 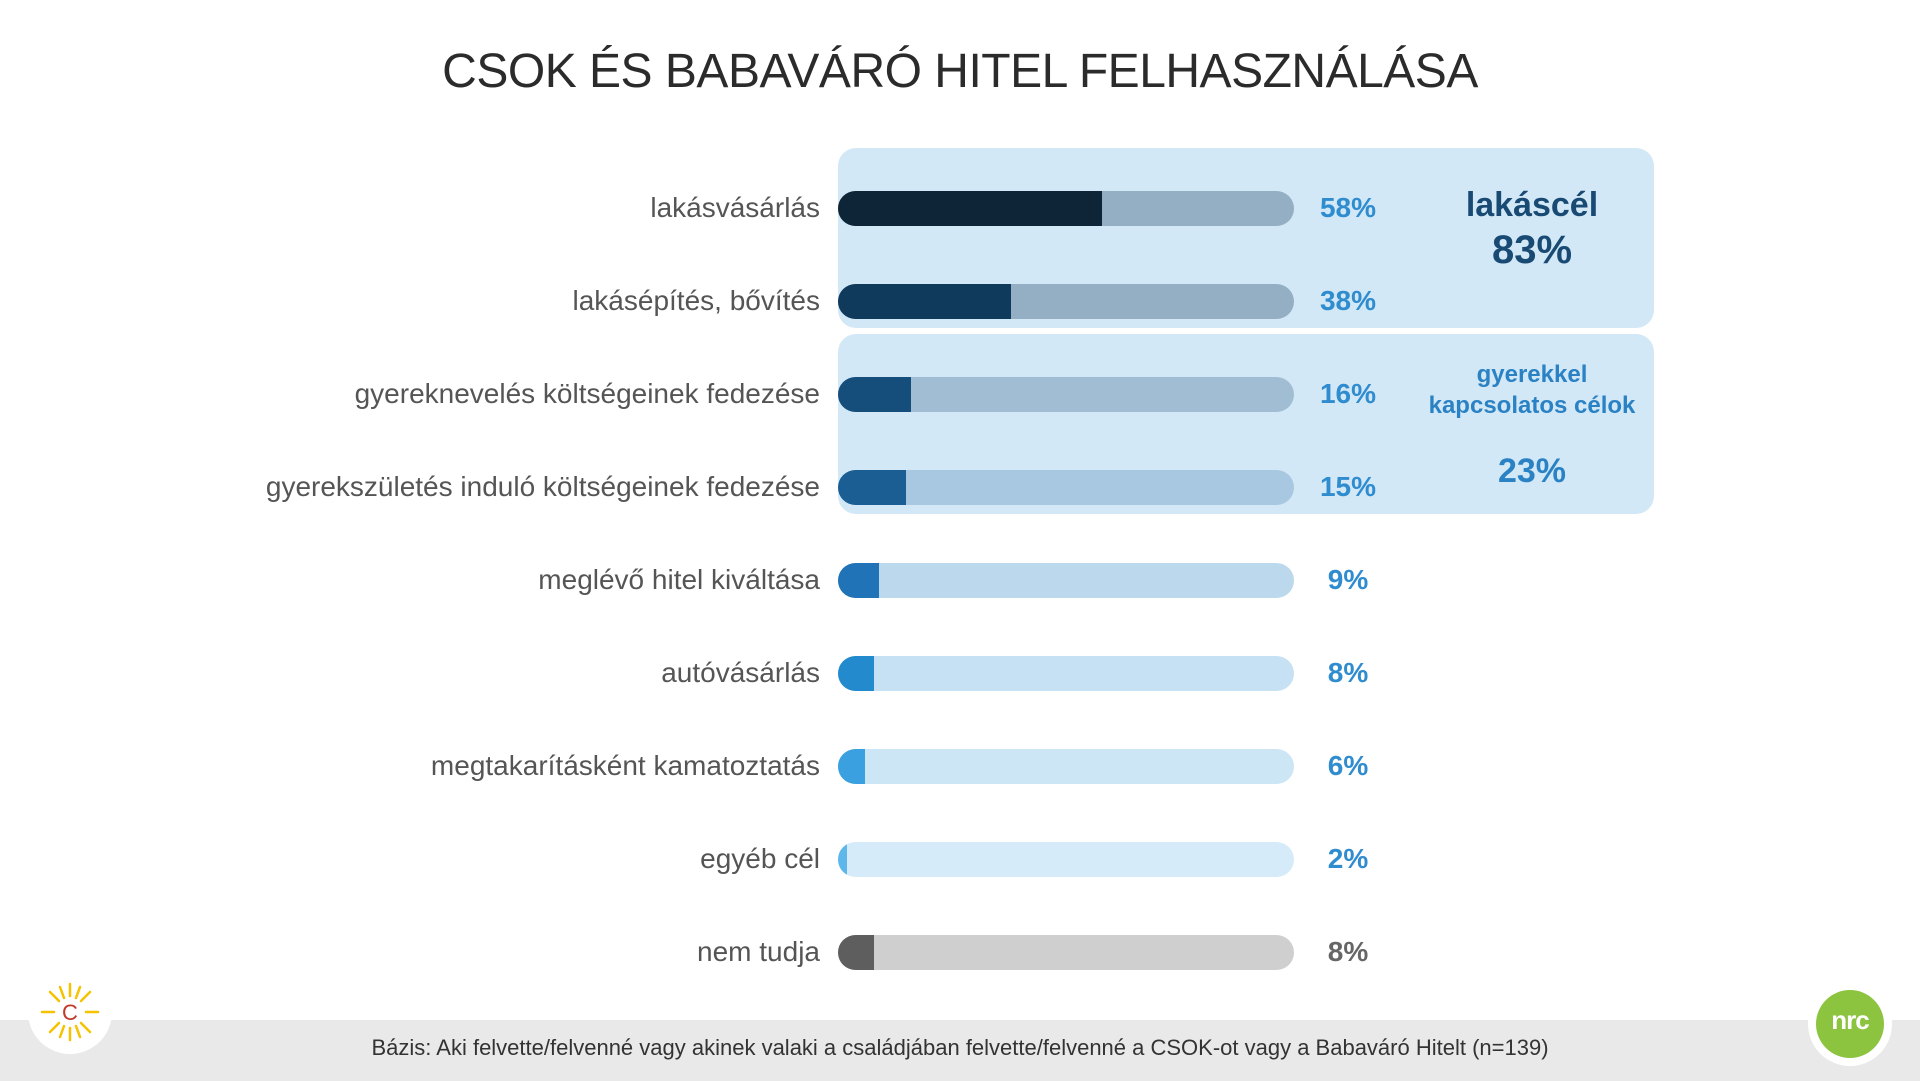 I want to click on nrc-logo: nrc, so click(x=1850, y=1024).